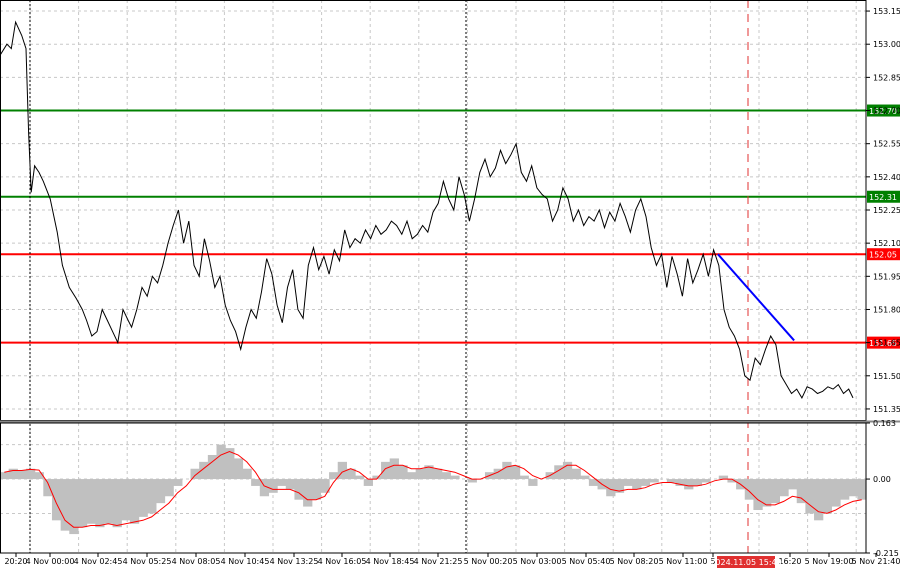 This screenshot has height=569, width=900. I want to click on y-tick-label: 0.00, so click(882, 479).